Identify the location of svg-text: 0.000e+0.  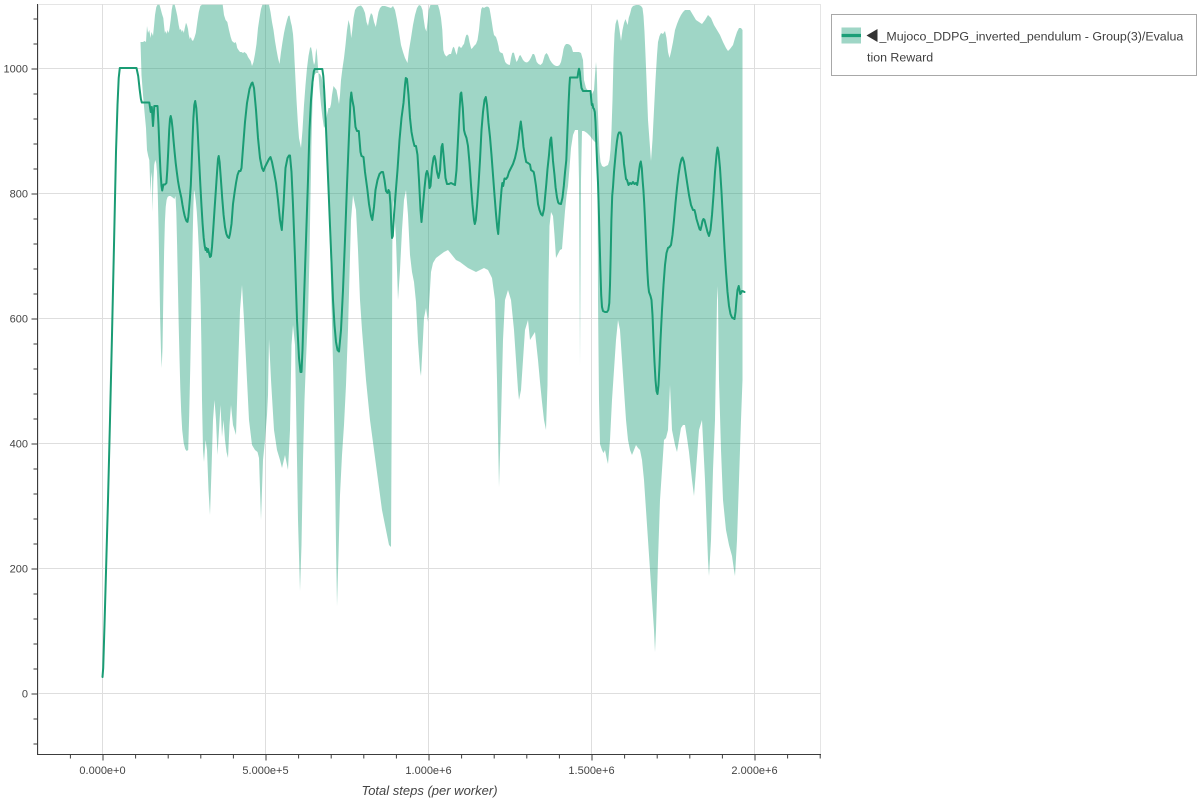
(102, 771).